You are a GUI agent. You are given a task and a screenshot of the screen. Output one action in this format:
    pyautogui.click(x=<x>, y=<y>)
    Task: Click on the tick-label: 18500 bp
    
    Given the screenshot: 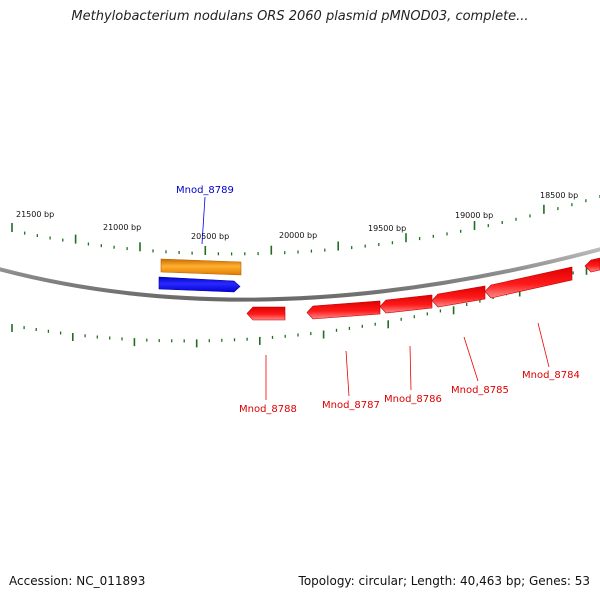 What is the action you would take?
    pyautogui.click(x=559, y=195)
    